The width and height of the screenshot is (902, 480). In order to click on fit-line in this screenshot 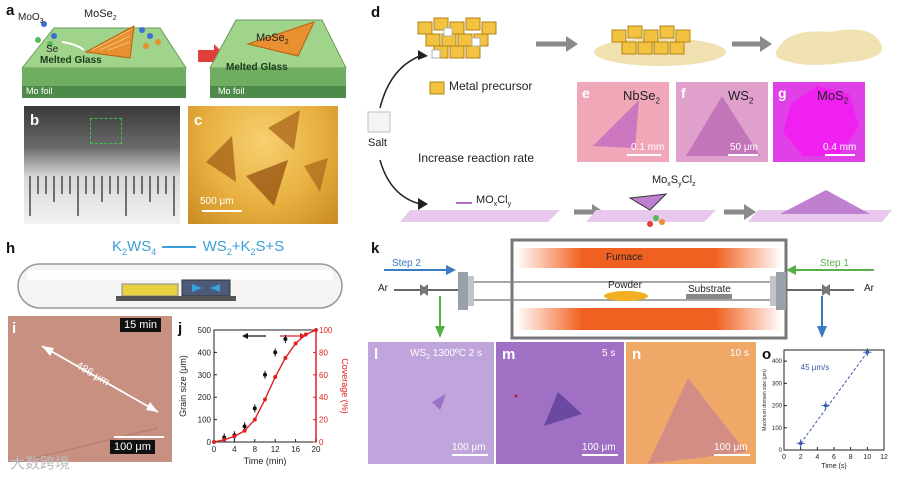, I will do `click(834, 397)`.